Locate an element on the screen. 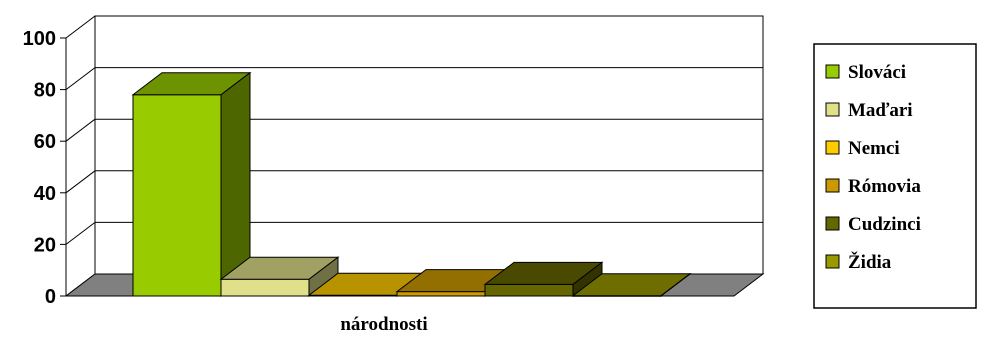 Image resolution: width=983 pixels, height=340 pixels. legend: Slováci Maďari Nemci Rómovia Cudzinci Židia is located at coordinates (895, 176).